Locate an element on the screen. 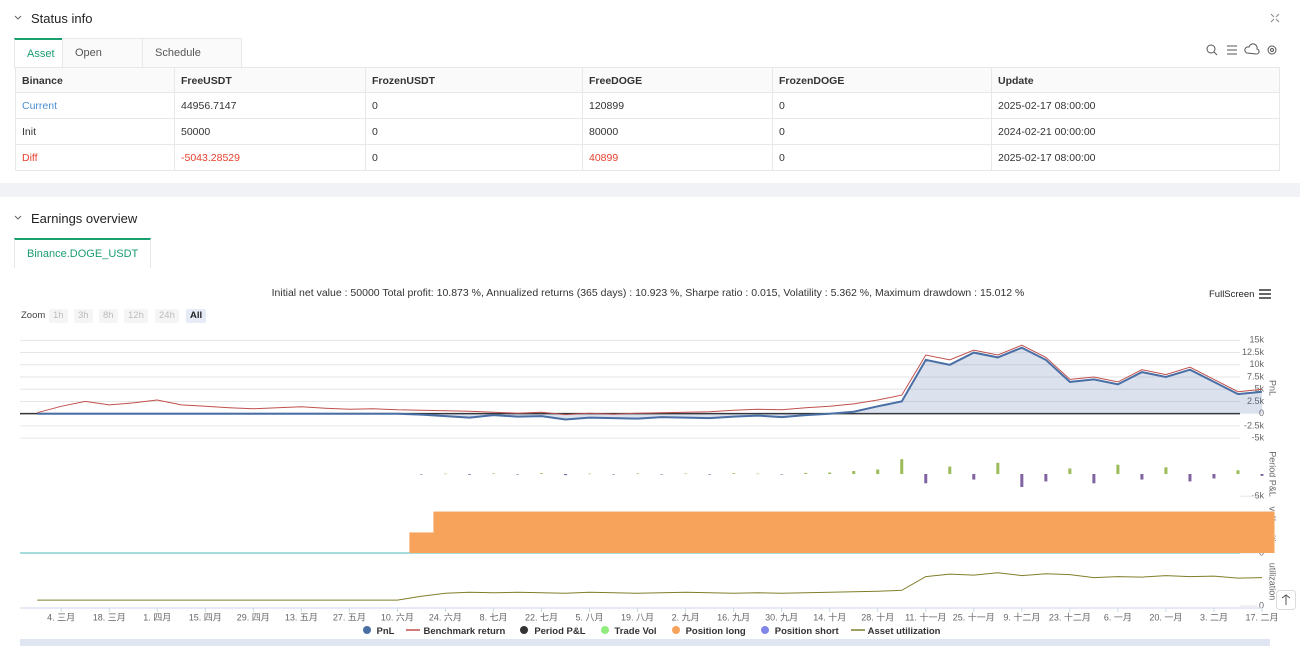  legend-item: Position long is located at coordinates (707, 631).